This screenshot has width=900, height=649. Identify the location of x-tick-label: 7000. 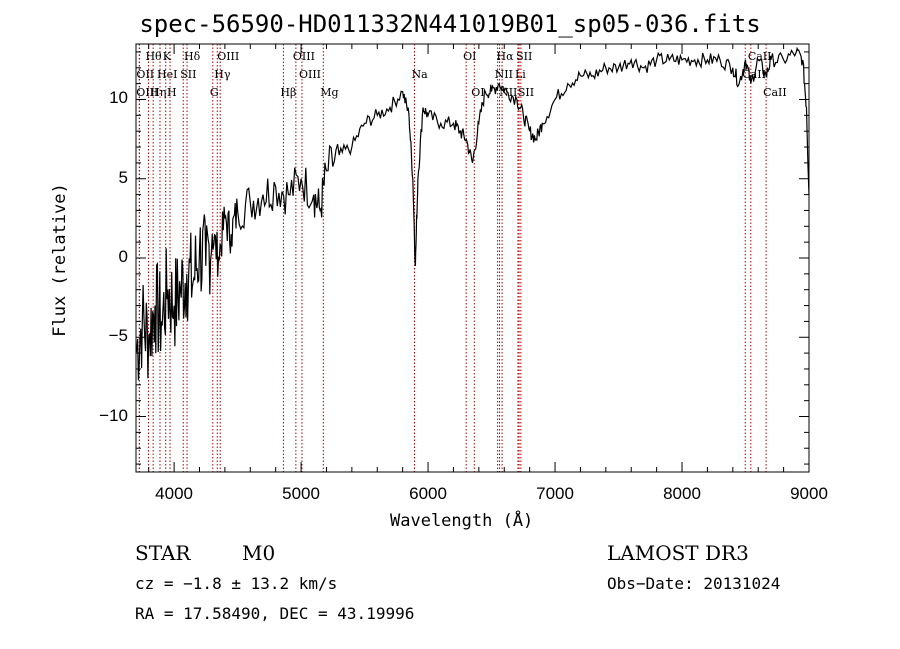
(555, 493).